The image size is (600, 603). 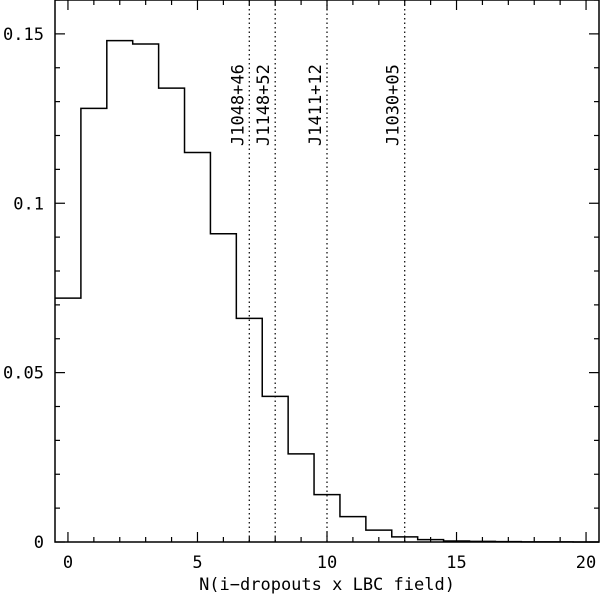 I want to click on x-tick-label: 15, so click(x=456, y=563).